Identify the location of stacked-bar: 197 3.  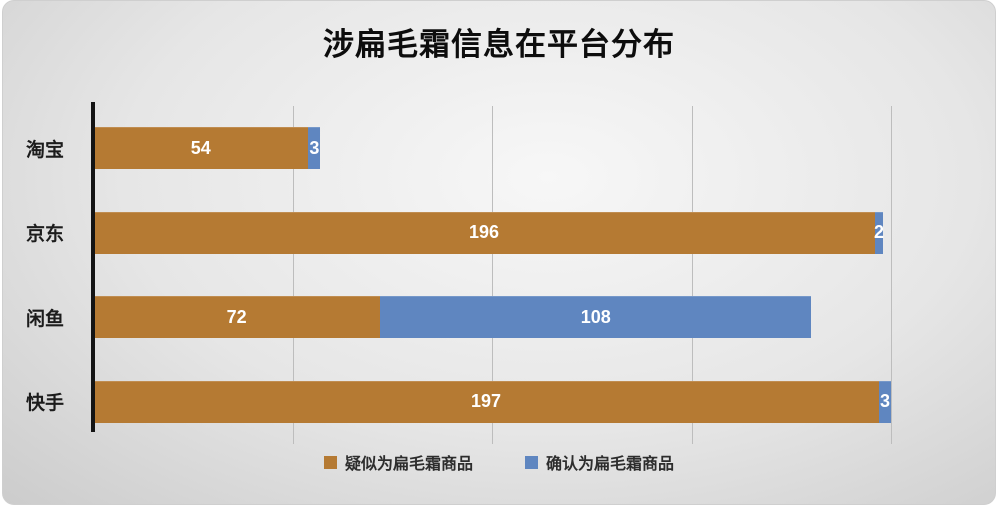
(492, 401).